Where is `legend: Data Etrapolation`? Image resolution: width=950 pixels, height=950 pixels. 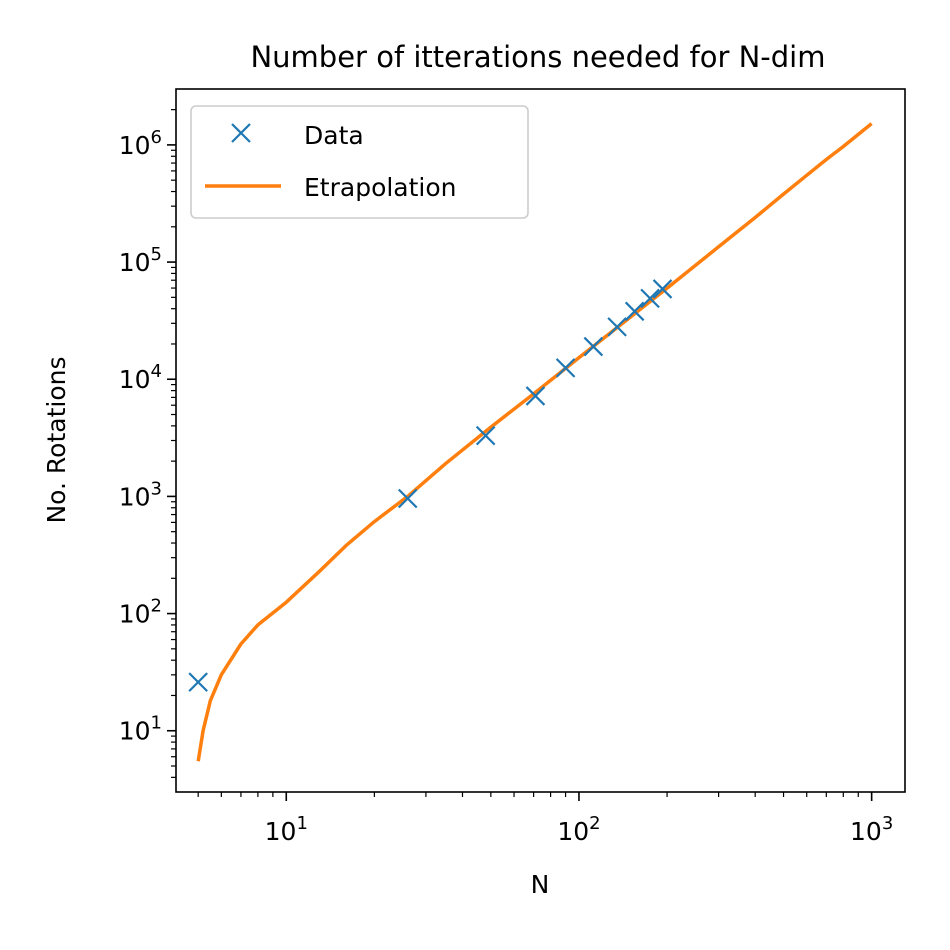
legend: Data Etrapolation is located at coordinates (359, 162).